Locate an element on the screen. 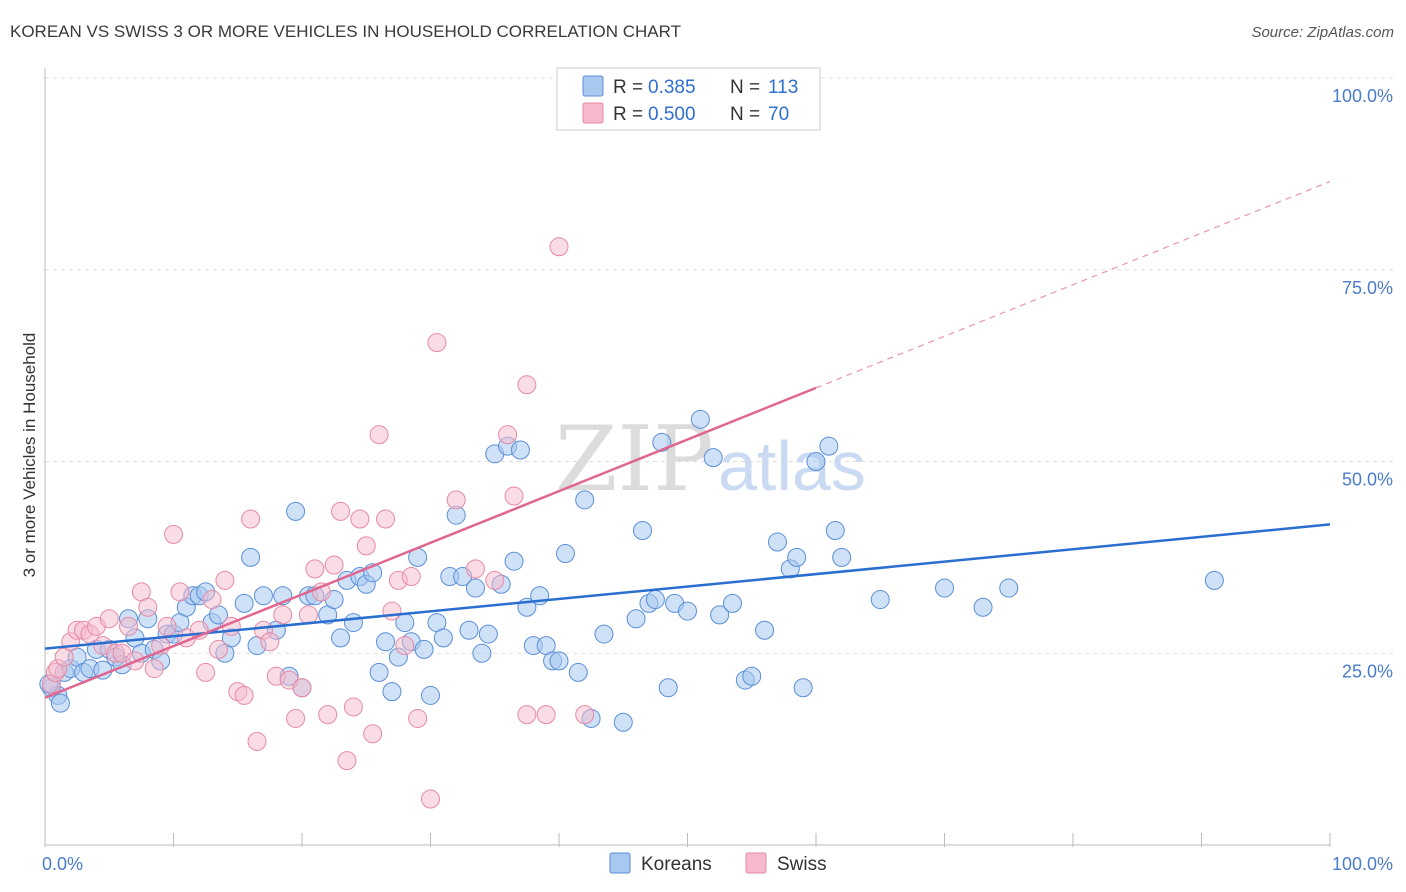  x-tick-labels: 0.0% 100.0% is located at coordinates (717, 864).